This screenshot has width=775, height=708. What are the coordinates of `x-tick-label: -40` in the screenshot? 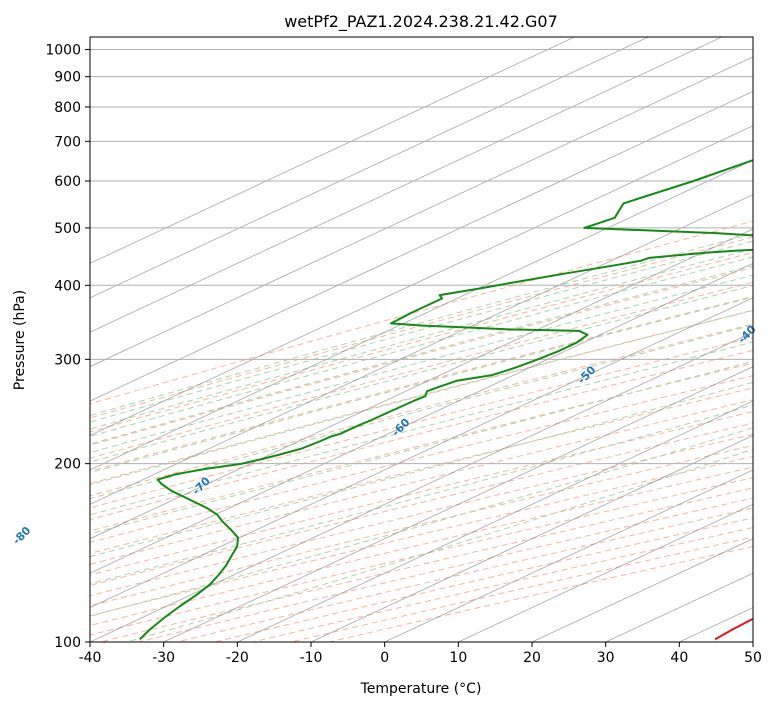 It's located at (90, 658).